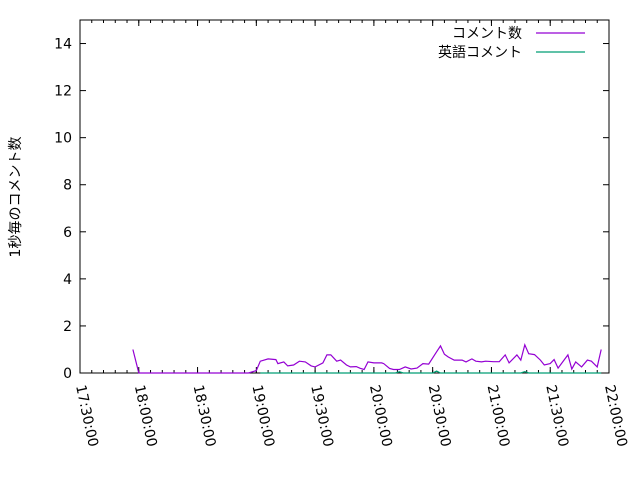  I want to click on legend-label: 英語コメント, so click(480, 52).